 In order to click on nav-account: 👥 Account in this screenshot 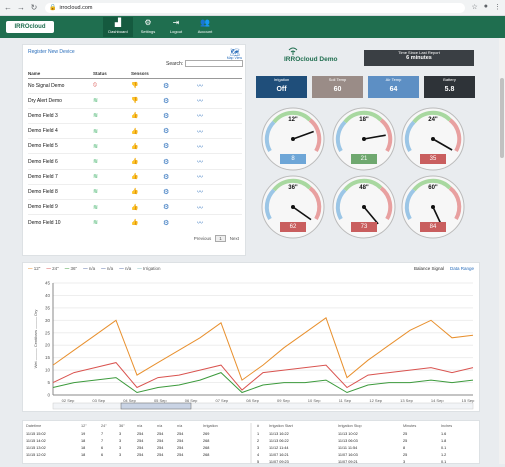, I will do `click(205, 27)`.